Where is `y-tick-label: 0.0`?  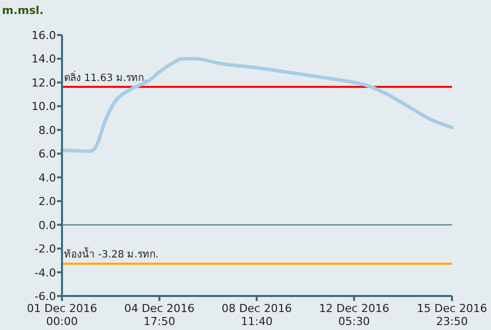 y-tick-label: 0.0 is located at coordinates (47, 225).